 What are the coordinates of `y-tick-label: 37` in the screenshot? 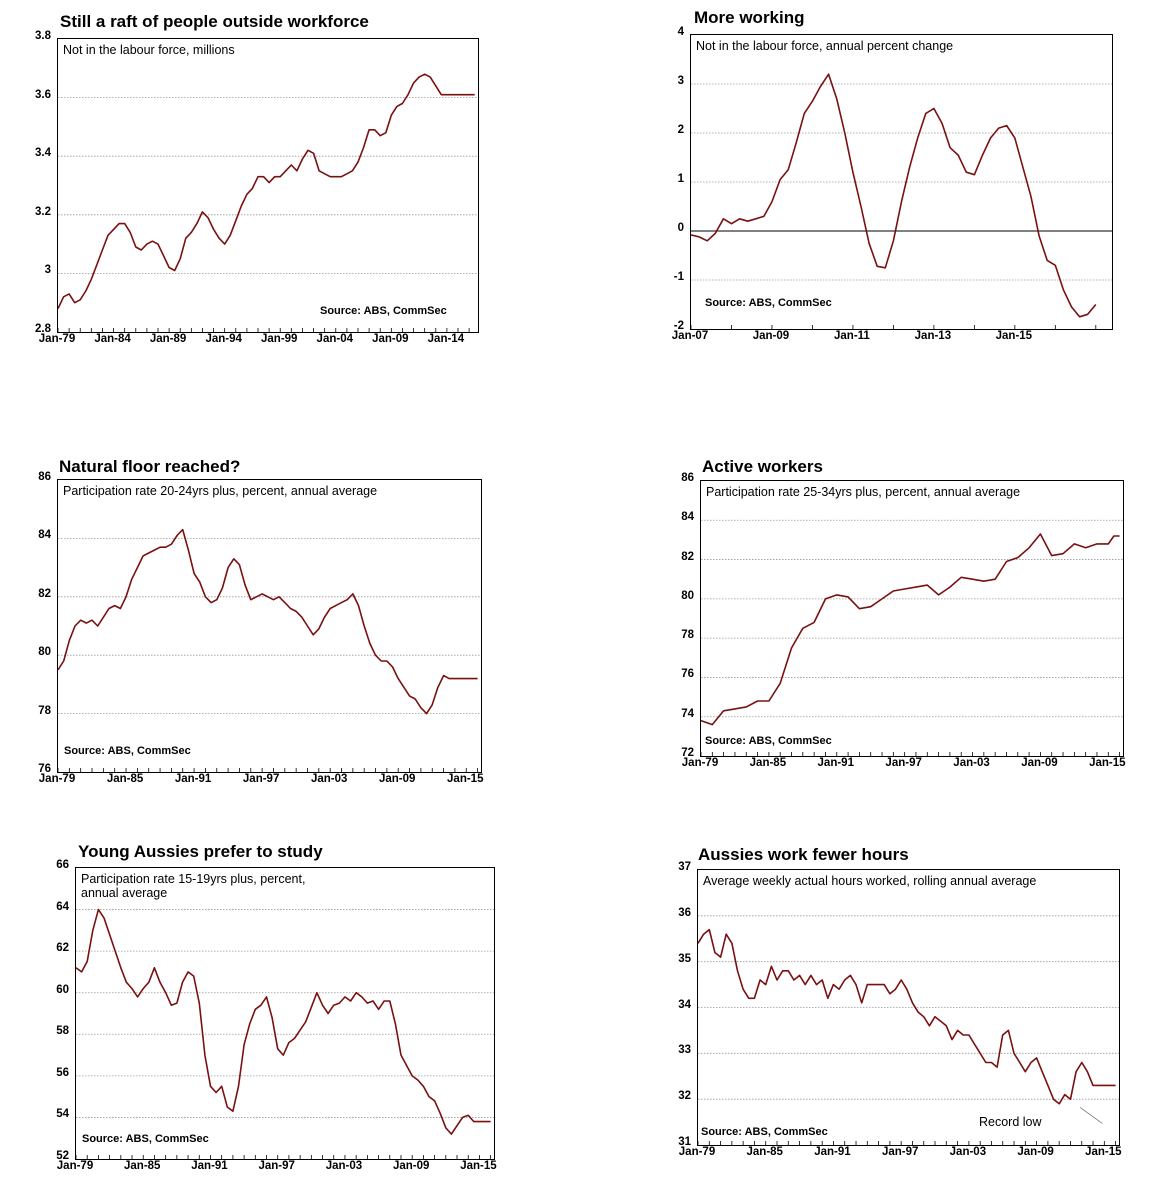 It's located at (684, 867).